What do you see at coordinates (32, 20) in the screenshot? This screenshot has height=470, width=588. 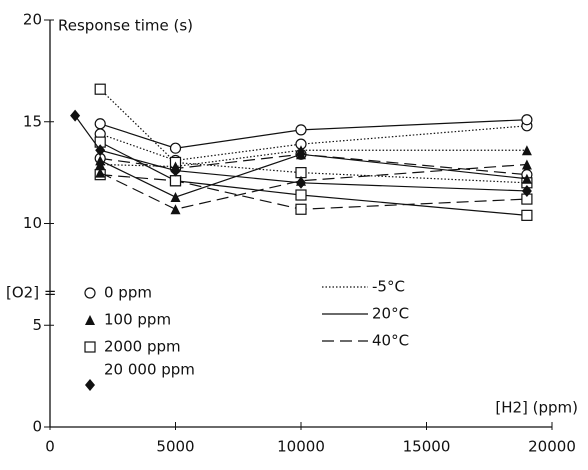 I see `y-tick-label: 20` at bounding box center [32, 20].